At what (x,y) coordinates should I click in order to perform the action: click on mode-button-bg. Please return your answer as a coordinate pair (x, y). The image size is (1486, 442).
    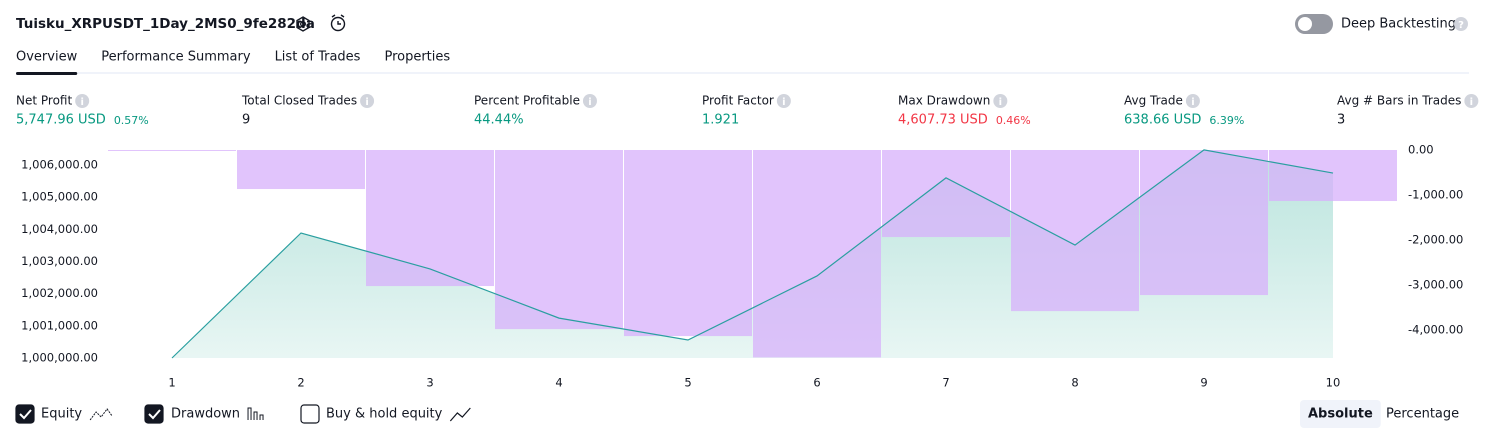
    Looking at the image, I should click on (1340, 414).